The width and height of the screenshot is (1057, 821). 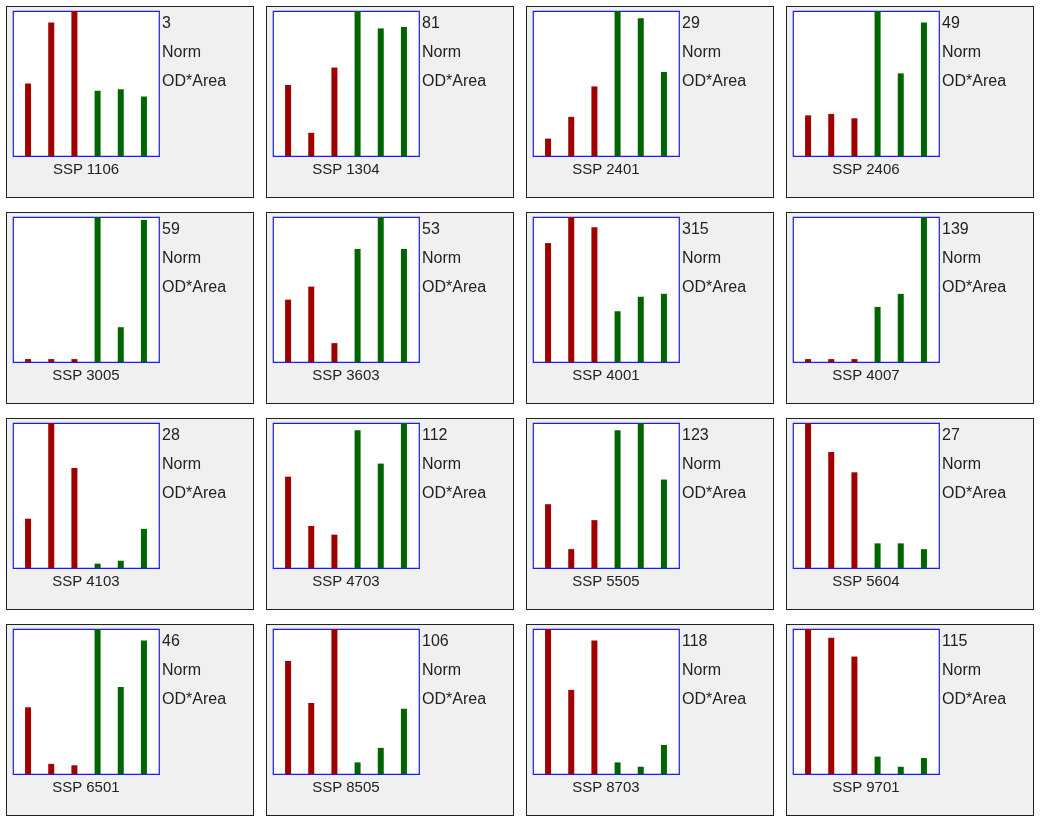 What do you see at coordinates (951, 434) in the screenshot?
I see `text: 27` at bounding box center [951, 434].